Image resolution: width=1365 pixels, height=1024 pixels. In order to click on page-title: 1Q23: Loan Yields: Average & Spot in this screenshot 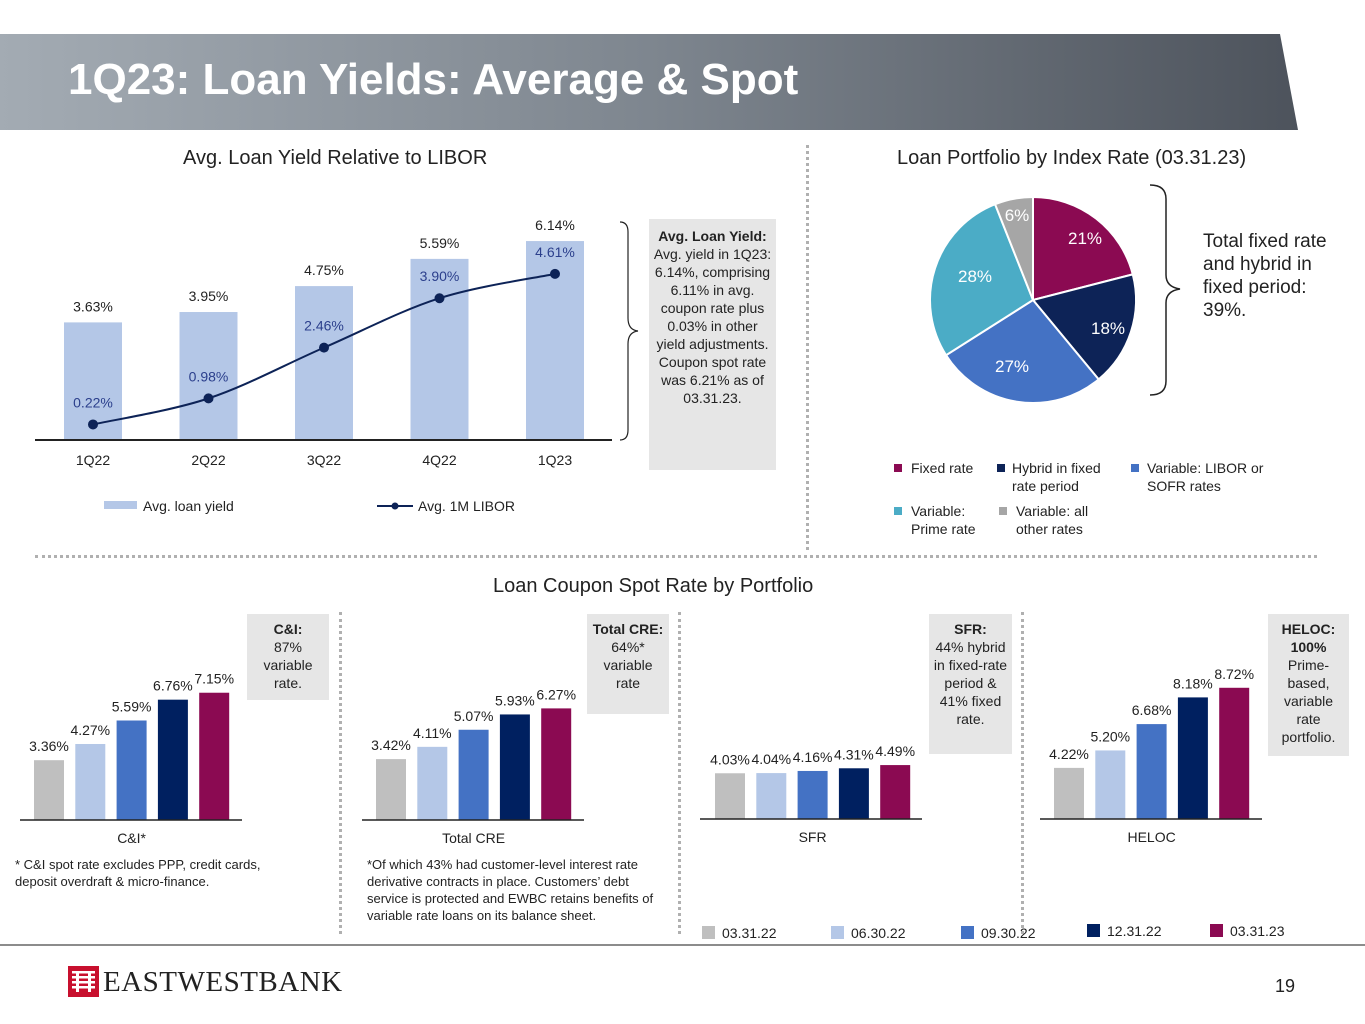, I will do `click(433, 79)`.